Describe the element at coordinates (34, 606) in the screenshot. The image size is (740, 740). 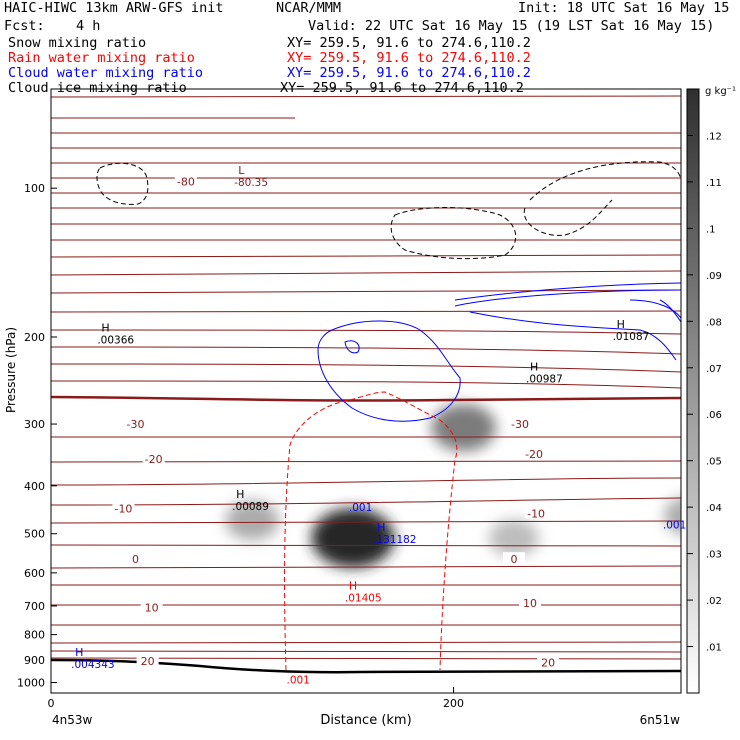
I see `y-tick-label: 700` at that location.